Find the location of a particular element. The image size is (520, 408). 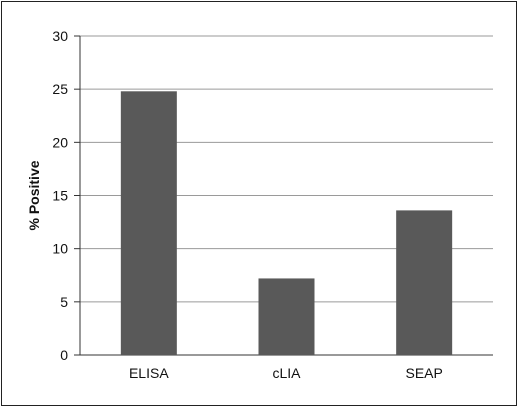

bar-clia is located at coordinates (286, 316).